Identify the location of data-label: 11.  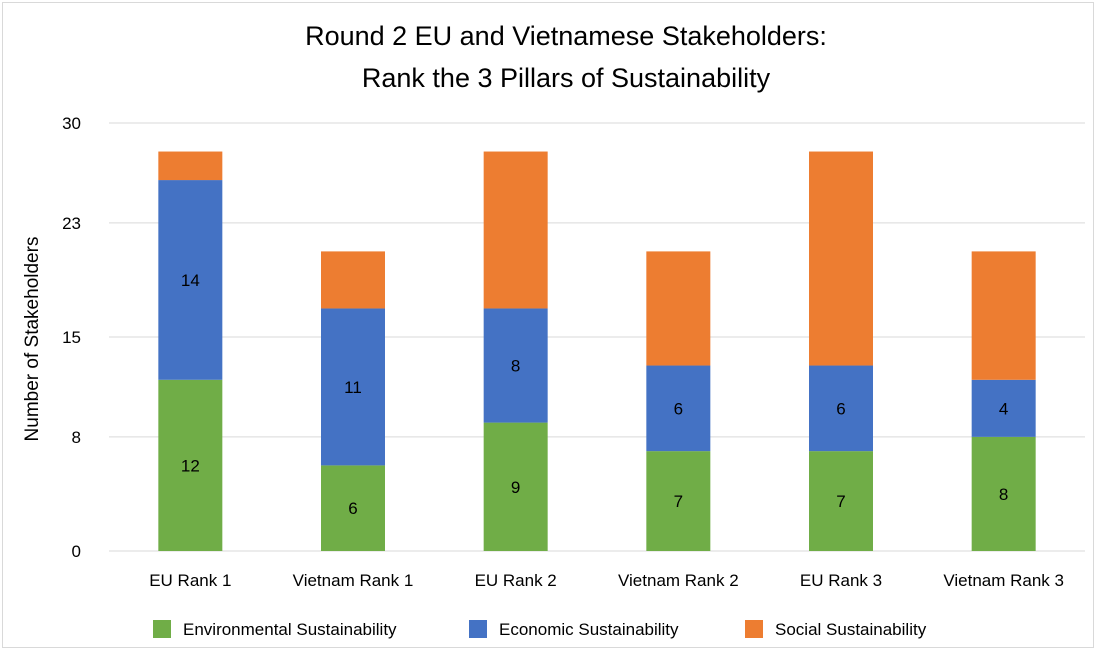
(353, 387).